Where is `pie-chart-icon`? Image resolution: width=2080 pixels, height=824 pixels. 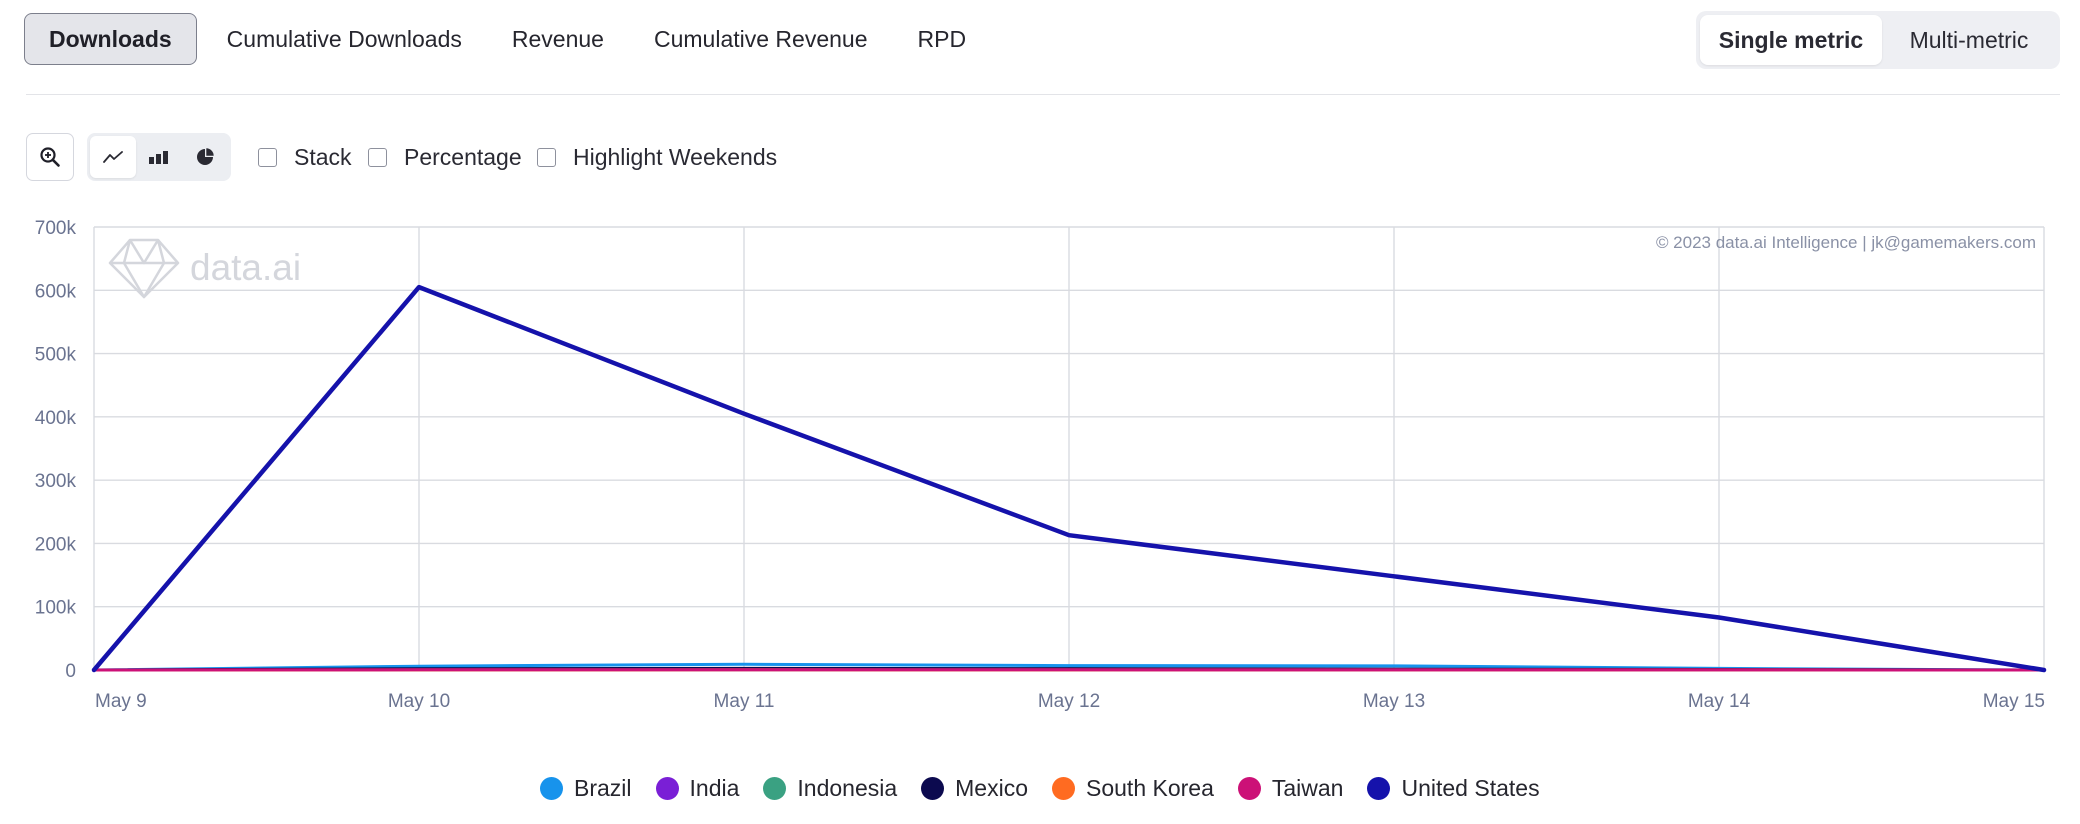 pie-chart-icon is located at coordinates (205, 156).